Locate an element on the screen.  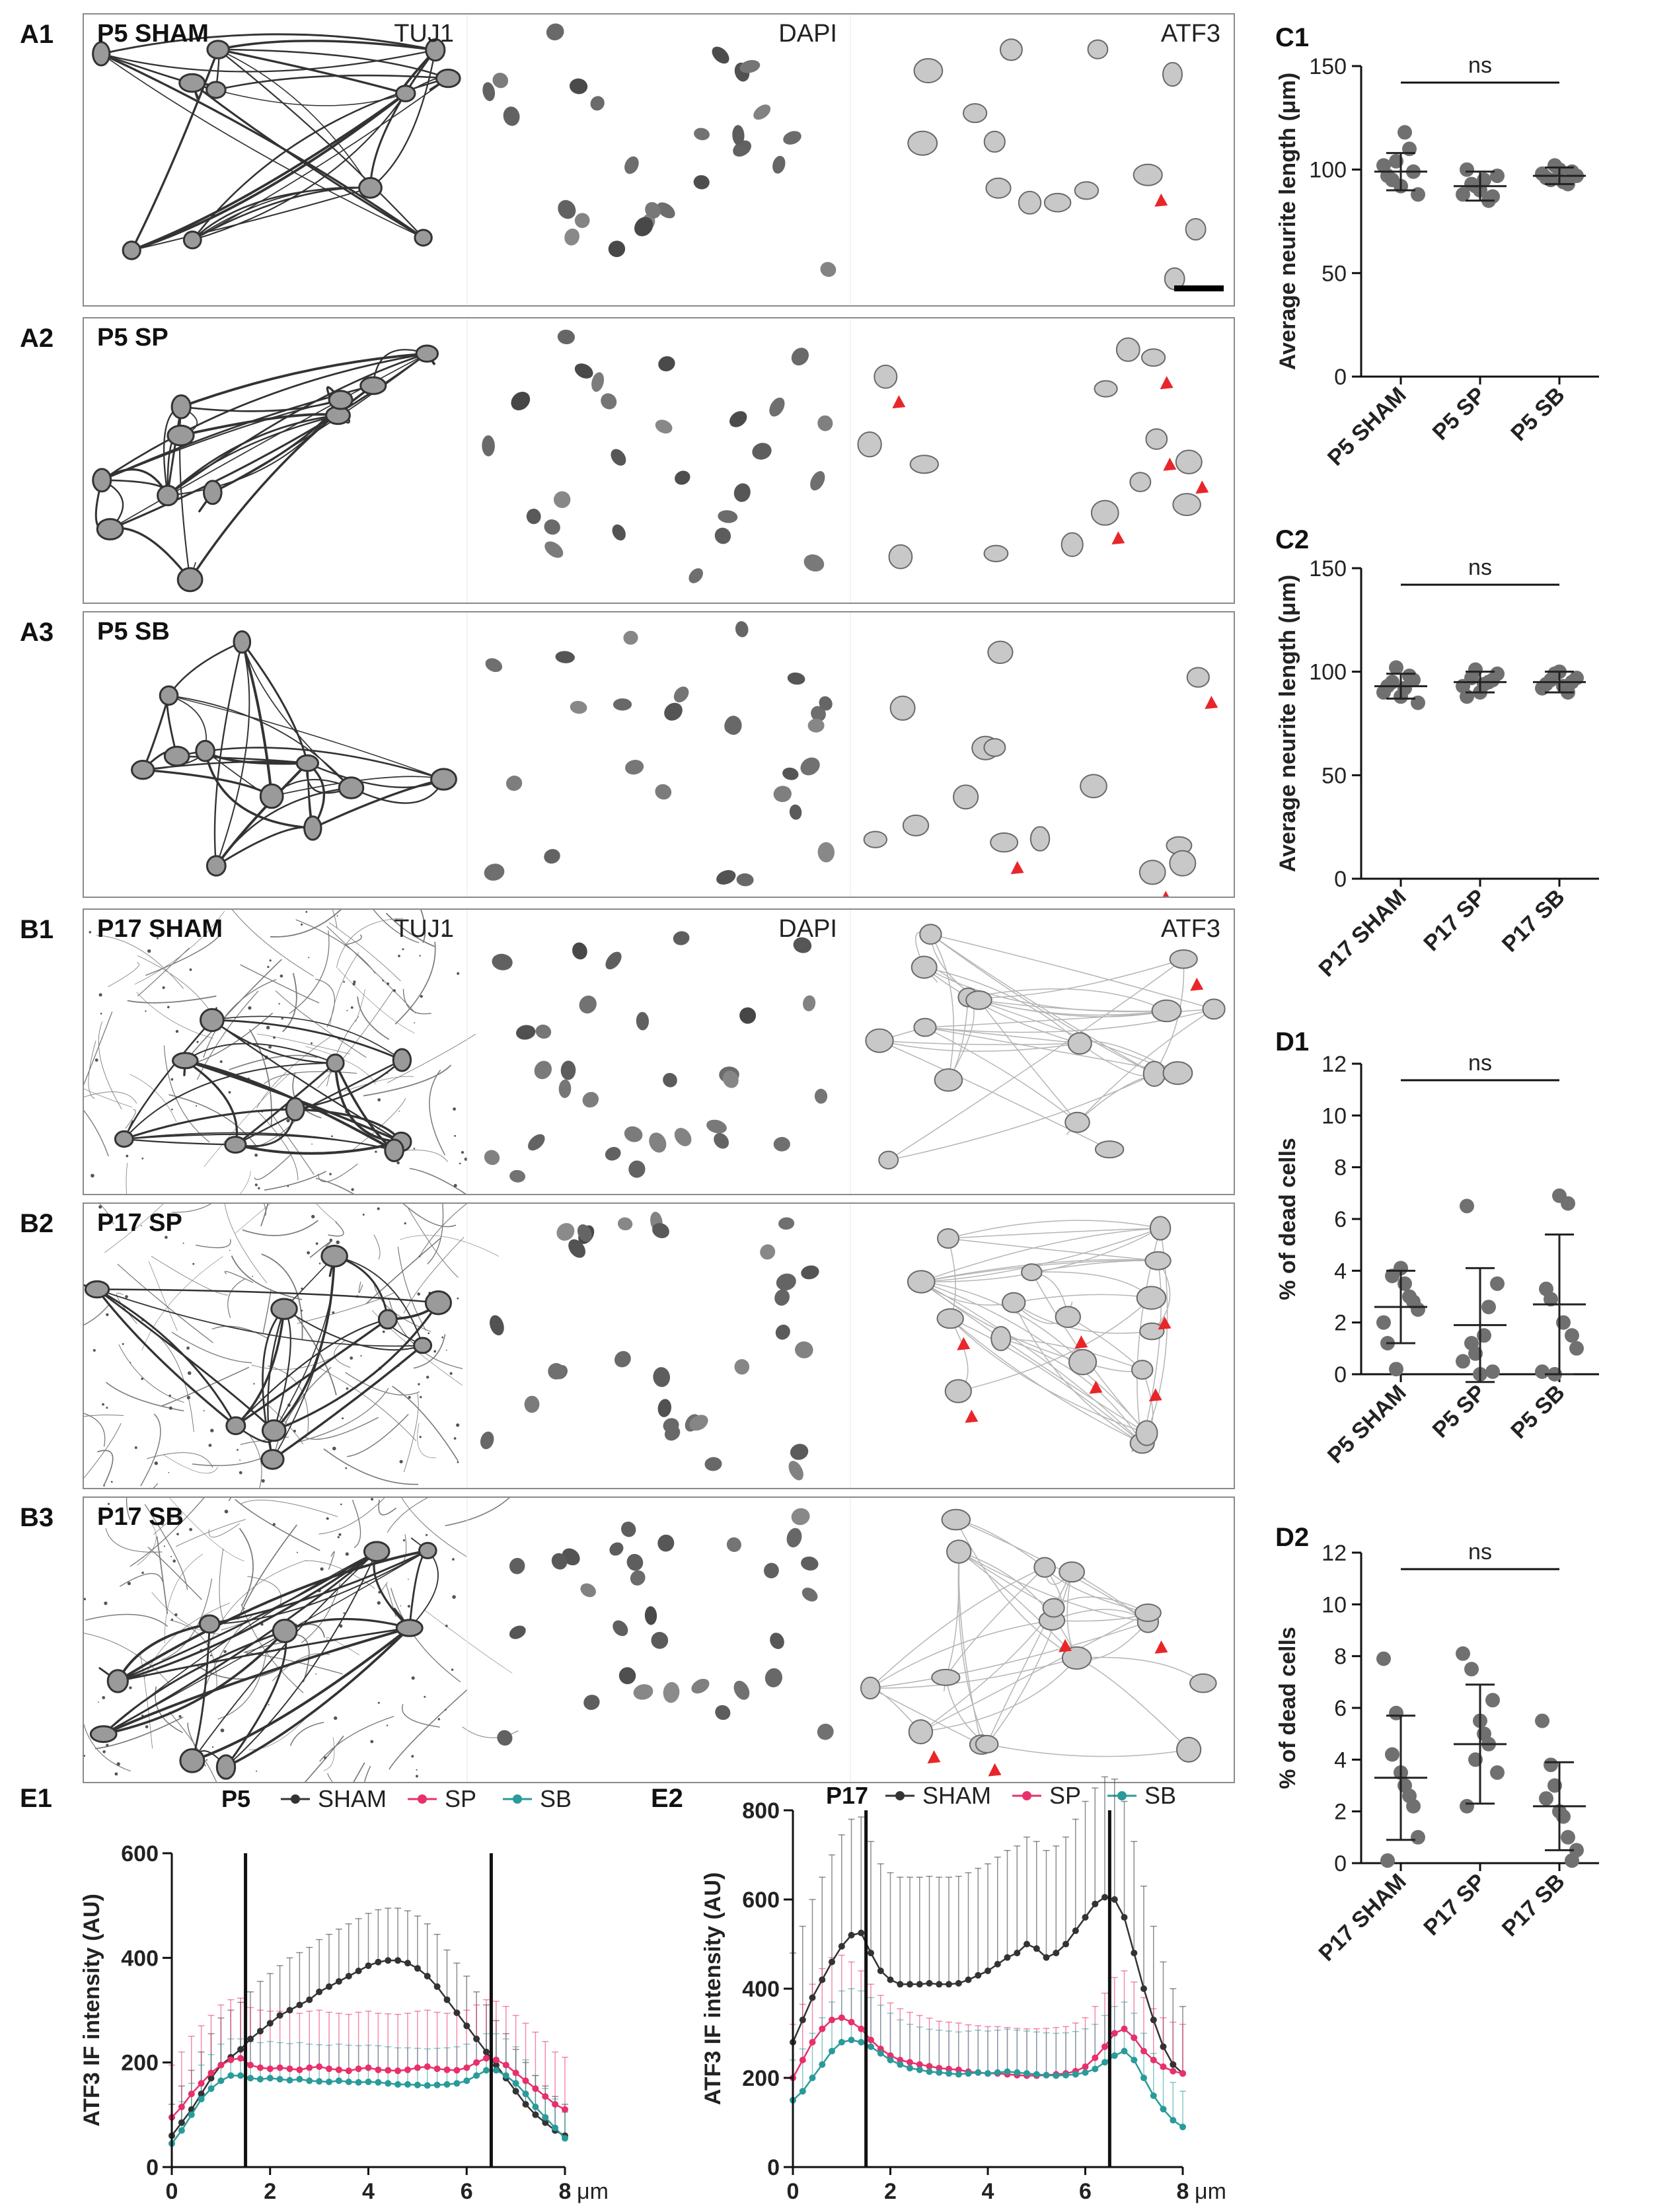
panel-letter: B2 is located at coordinates (37, 1224).